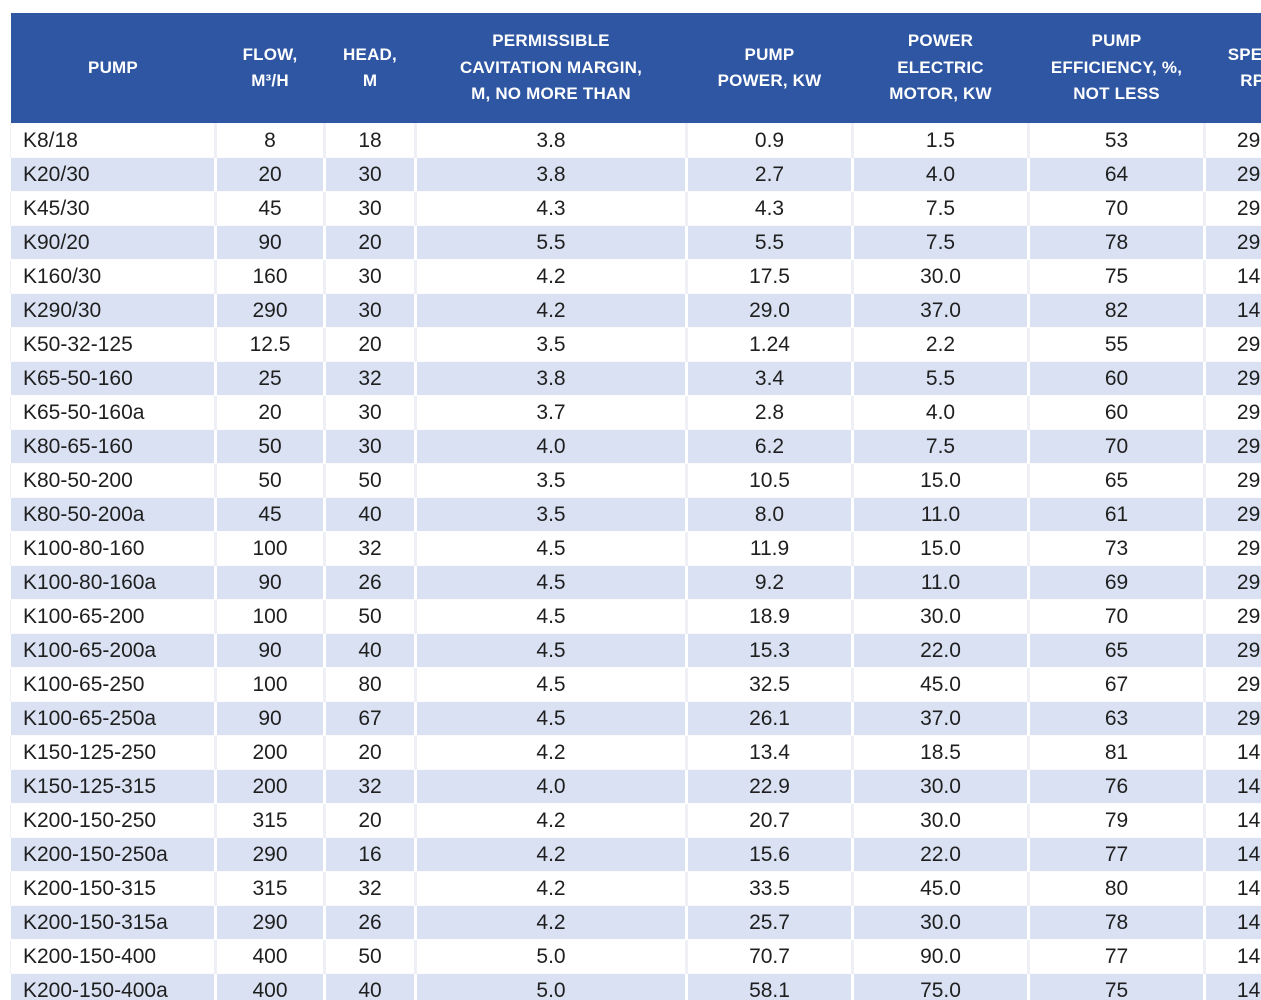 This screenshot has width=1261, height=1000. Describe the element at coordinates (113, 684) in the screenshot. I see `cell-pump: K100-65-250` at that location.